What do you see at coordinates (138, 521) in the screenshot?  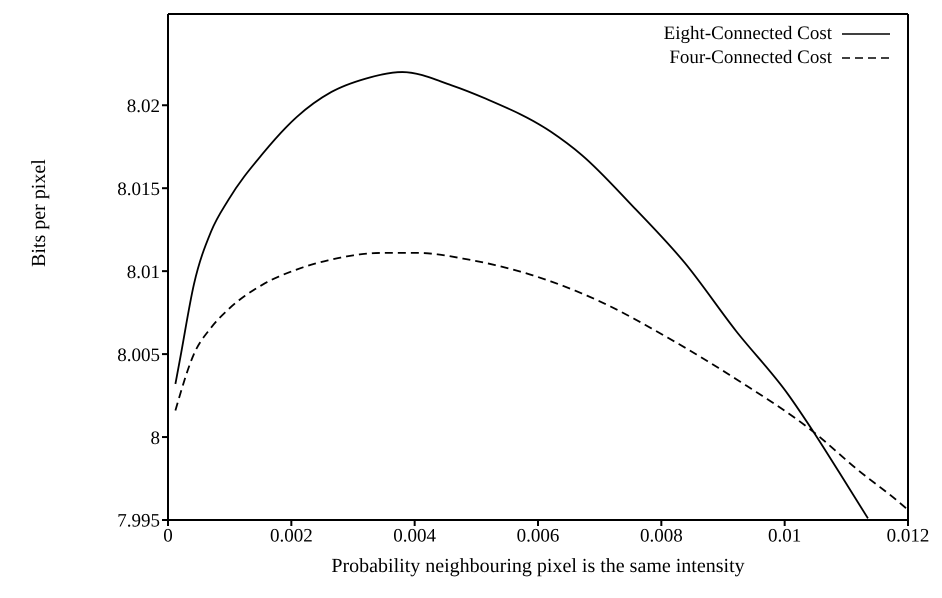 I see `y-tick-label: 7.995` at bounding box center [138, 521].